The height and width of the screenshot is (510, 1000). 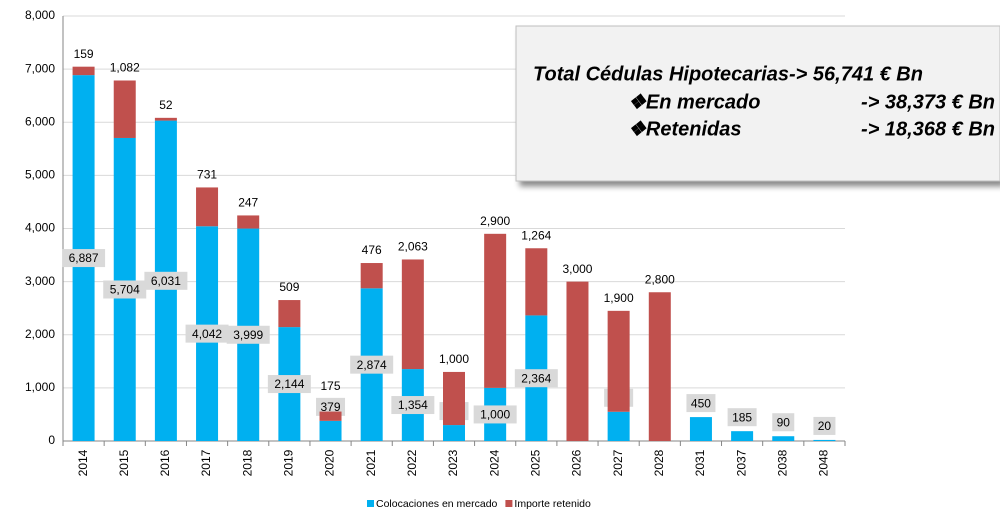 I want to click on value-label: 1,264, so click(x=536, y=235).